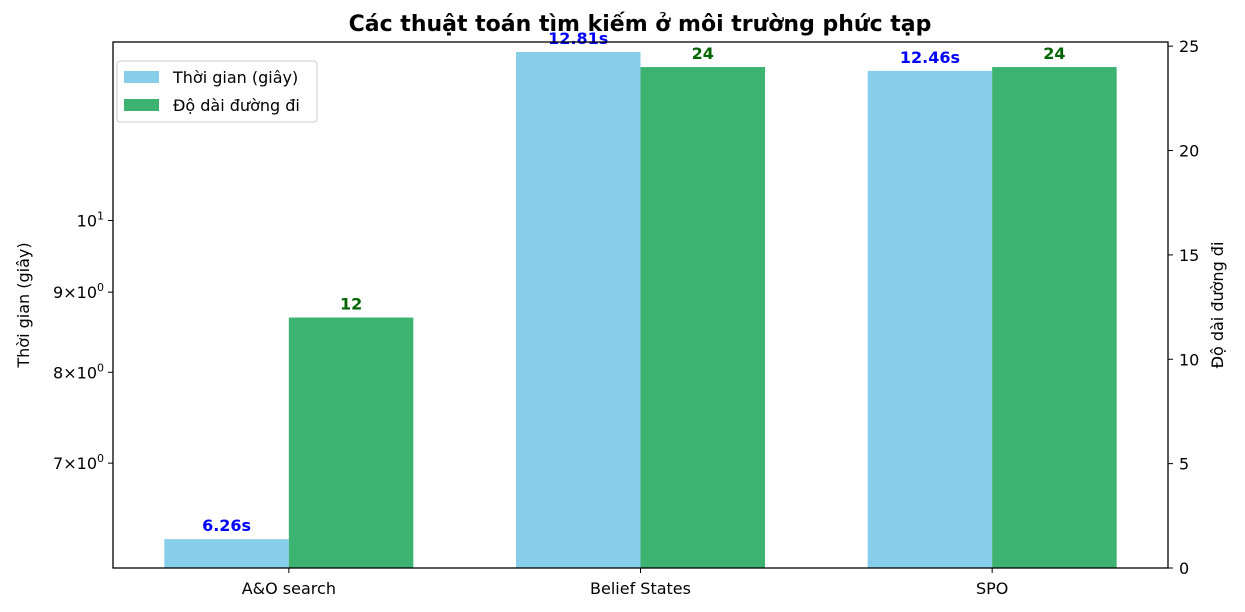 This screenshot has width=1245, height=612. Describe the element at coordinates (1189, 255) in the screenshot. I see `right-y-tick-label: 15` at that location.